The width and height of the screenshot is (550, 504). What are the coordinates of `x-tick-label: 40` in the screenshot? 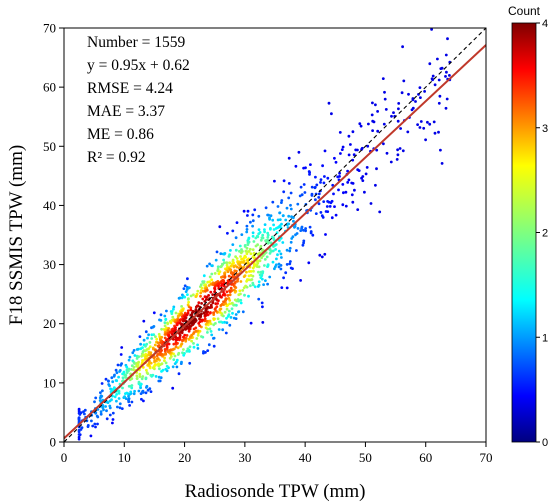 It's located at (305, 457).